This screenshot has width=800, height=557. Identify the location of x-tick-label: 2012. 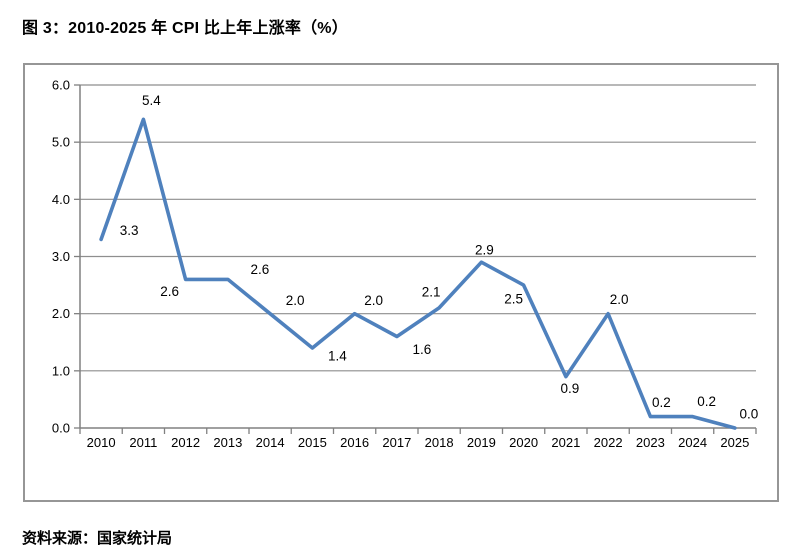
(185, 442).